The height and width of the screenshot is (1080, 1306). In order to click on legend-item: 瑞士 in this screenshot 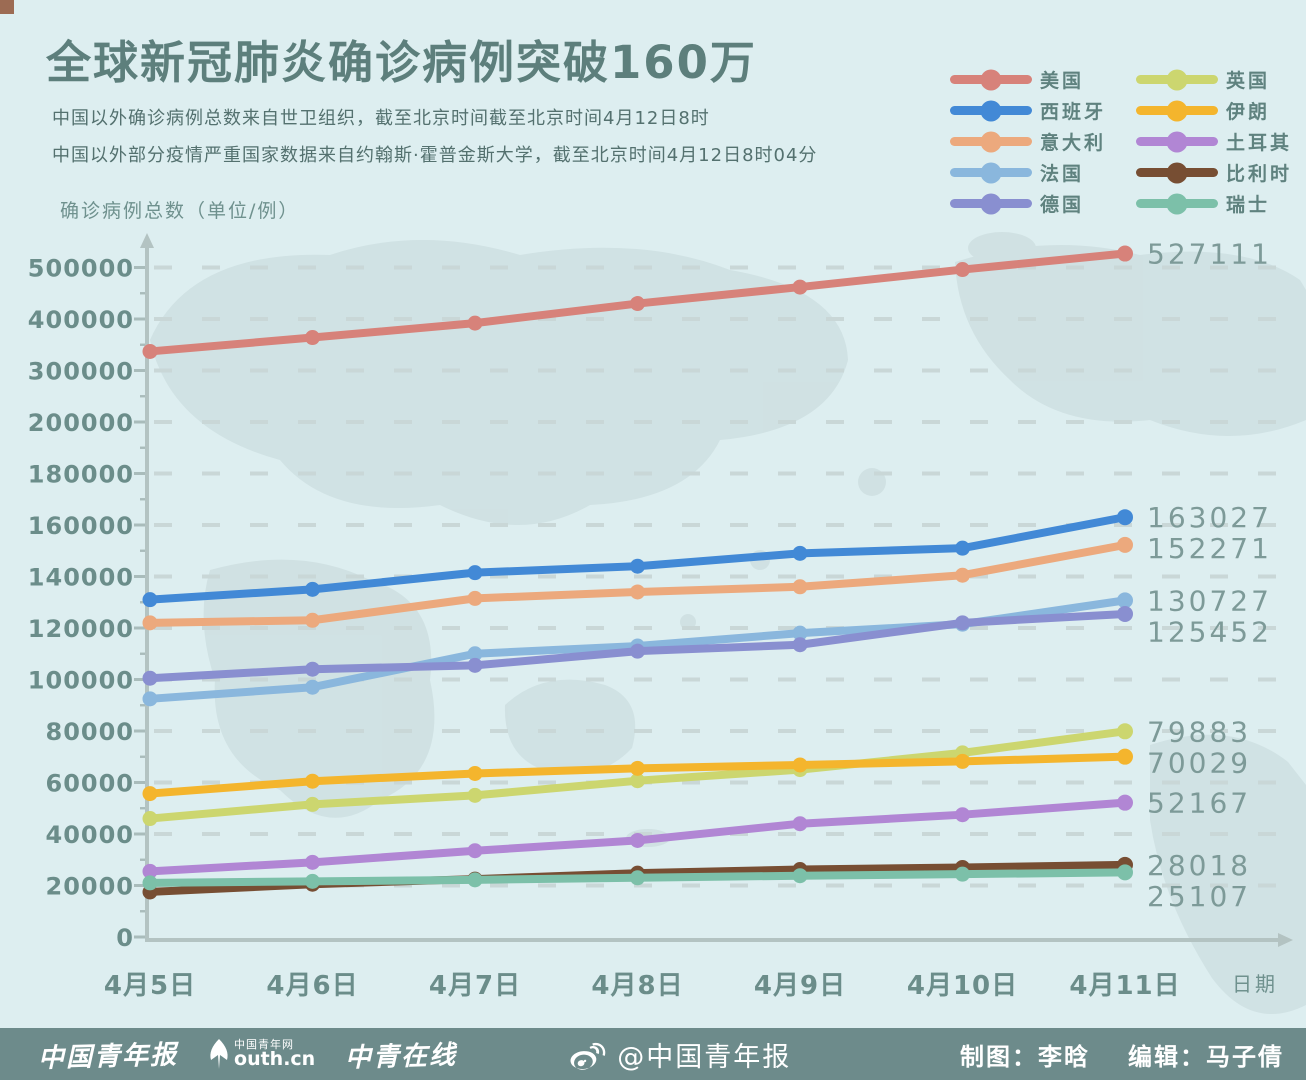, I will do `click(1213, 203)`.